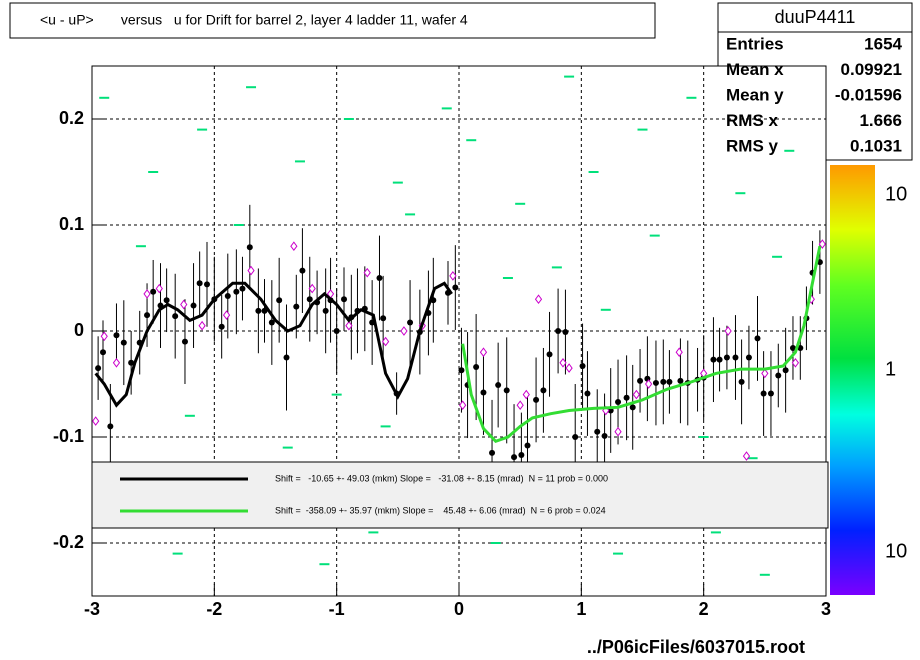  I want to click on y-tick-label: 0, so click(79, 330).